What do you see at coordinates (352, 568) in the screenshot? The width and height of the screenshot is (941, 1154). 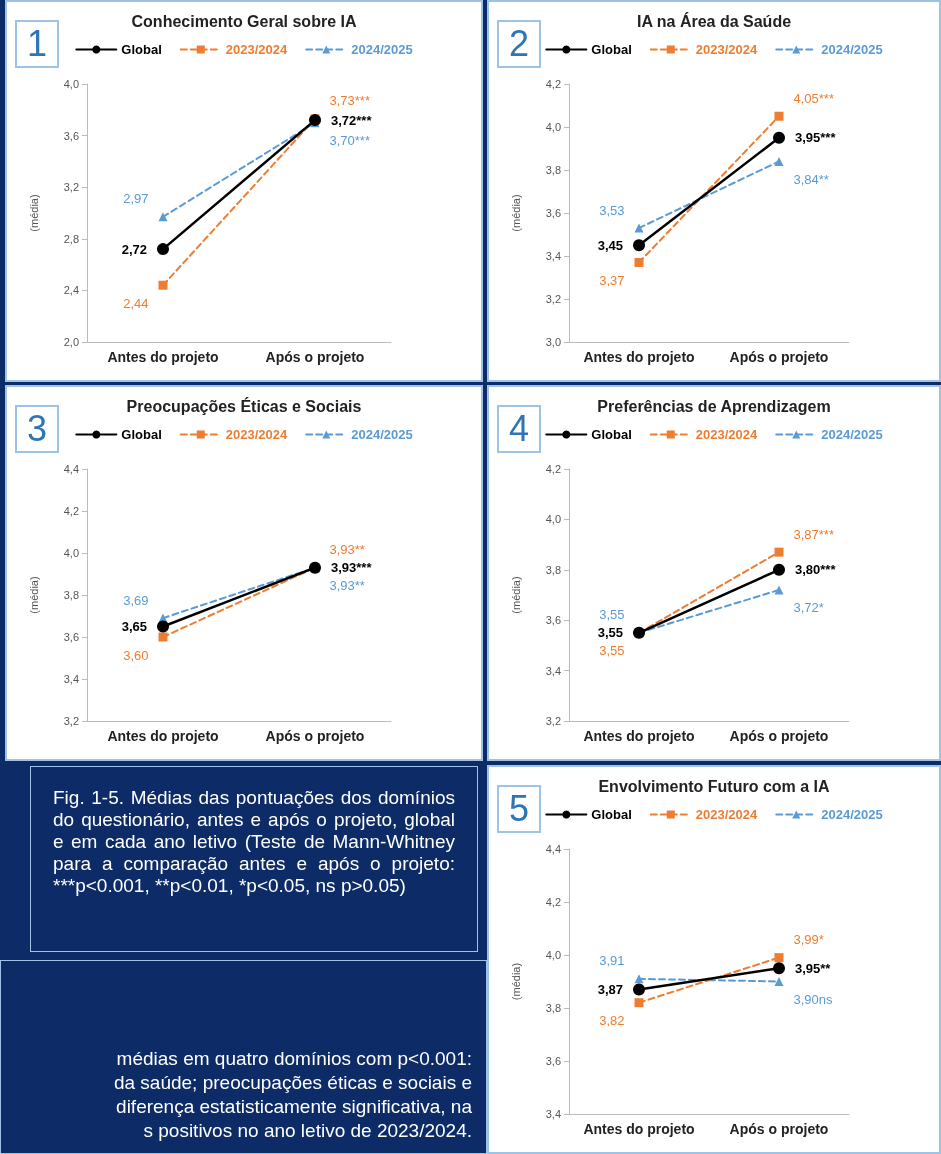 I see `data-label: 3,93***` at bounding box center [352, 568].